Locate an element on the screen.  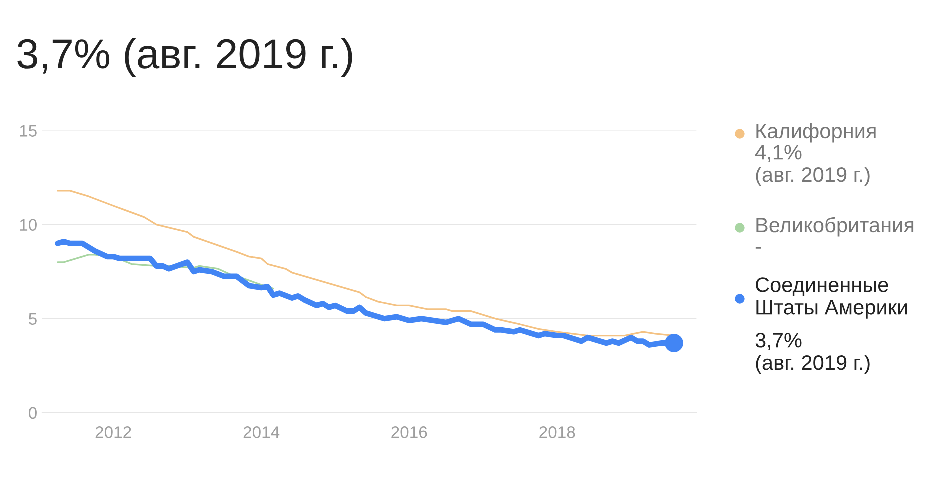
x-tick-label: 2012 is located at coordinates (114, 432).